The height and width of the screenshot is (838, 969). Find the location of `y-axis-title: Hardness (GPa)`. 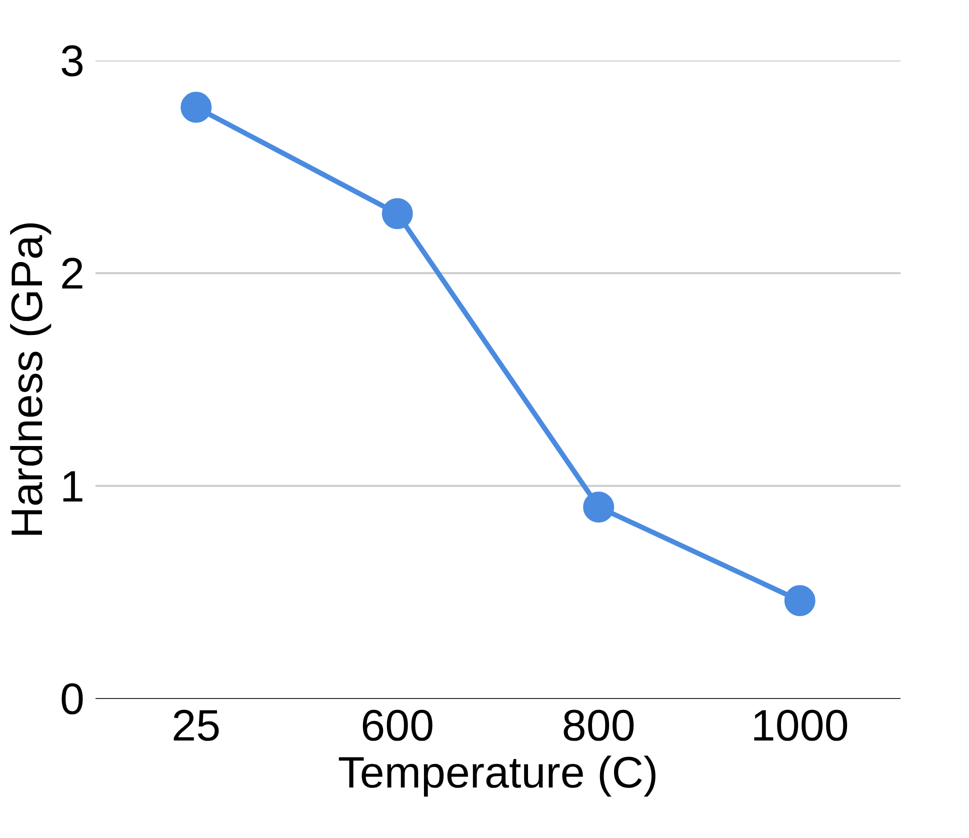

y-axis-title: Hardness (GPa) is located at coordinates (27, 379).